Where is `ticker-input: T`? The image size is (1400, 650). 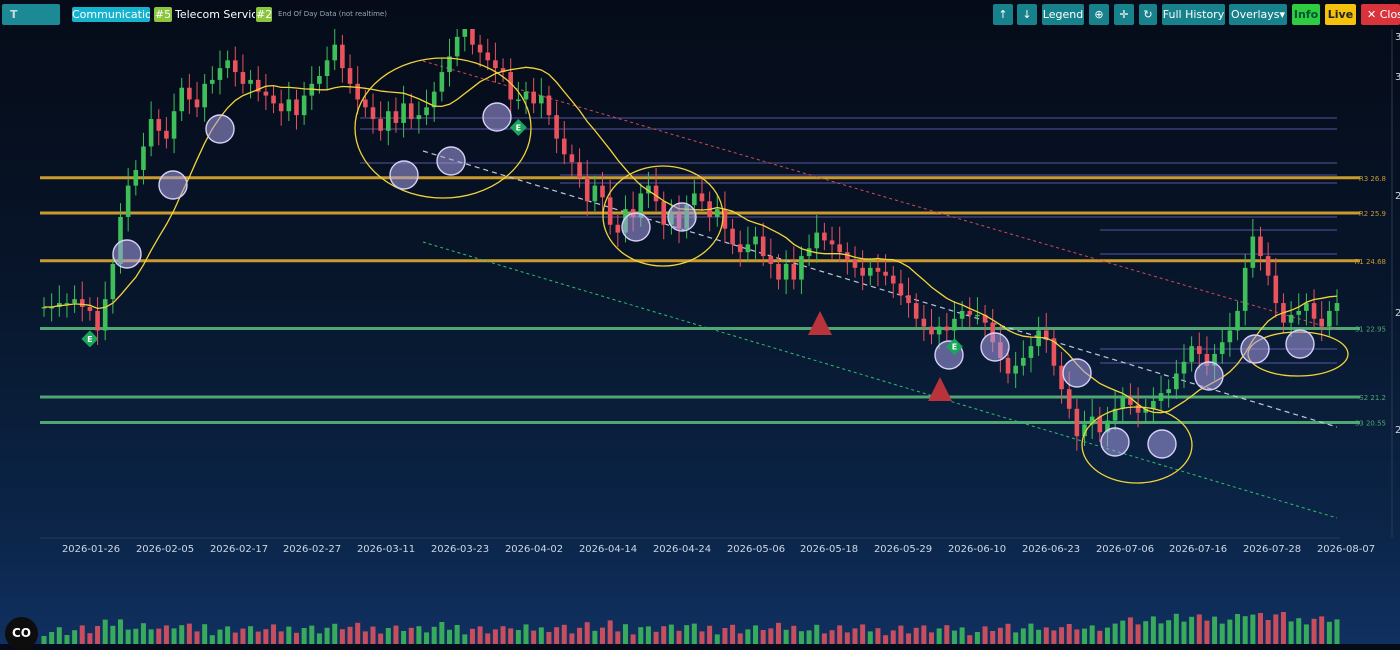
ticker-input: T is located at coordinates (31, 14).